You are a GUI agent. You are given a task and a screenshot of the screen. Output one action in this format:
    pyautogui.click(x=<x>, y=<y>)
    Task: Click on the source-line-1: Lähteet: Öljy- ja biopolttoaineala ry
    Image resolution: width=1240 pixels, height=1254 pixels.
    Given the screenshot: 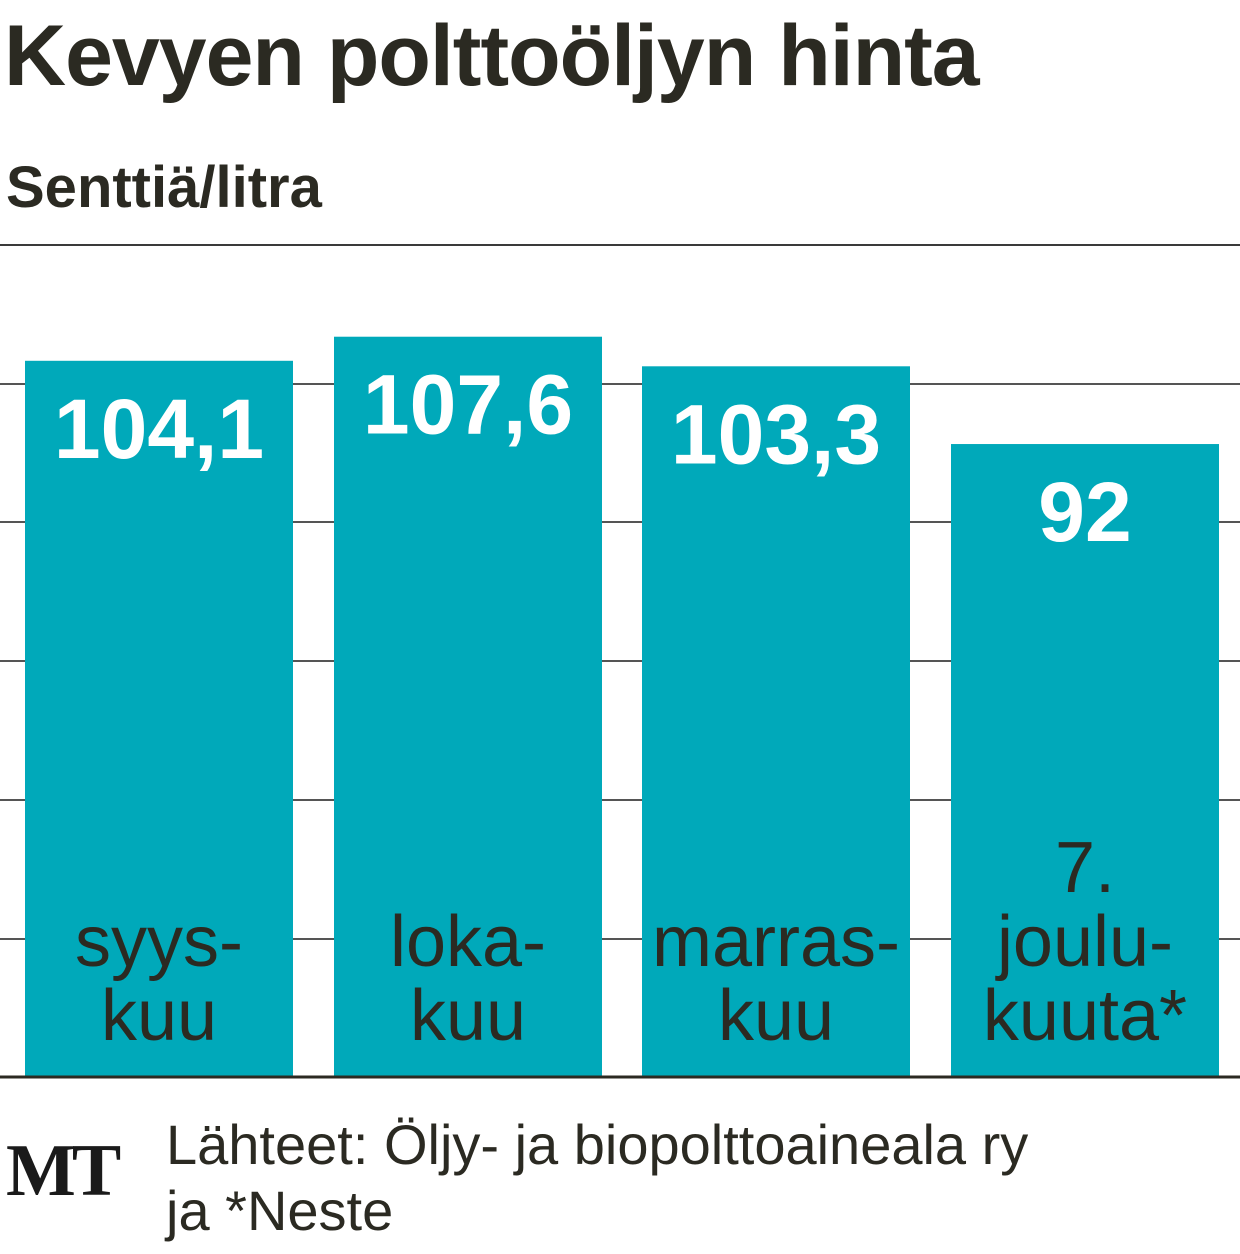 What is the action you would take?
    pyautogui.click(x=597, y=1144)
    